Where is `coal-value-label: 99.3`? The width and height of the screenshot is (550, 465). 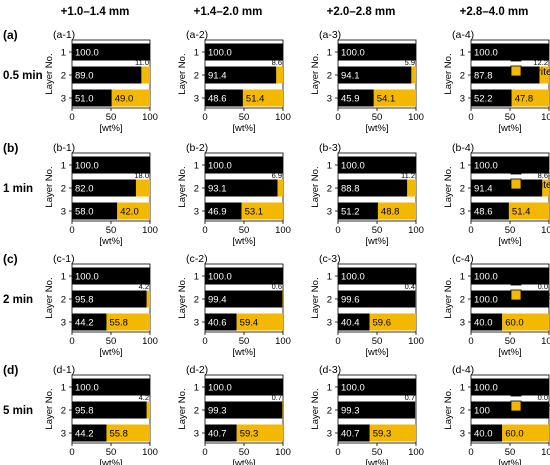
coal-value-label: 99.3 is located at coordinates (217, 411).